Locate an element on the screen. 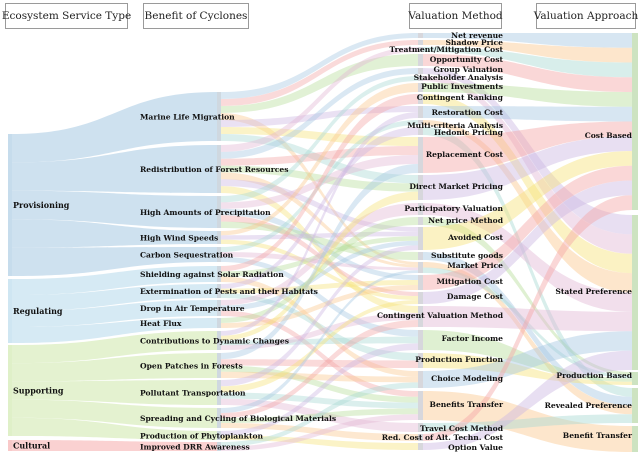 The height and width of the screenshot is (455, 640). node-benefit-precip is located at coordinates (219, 212).